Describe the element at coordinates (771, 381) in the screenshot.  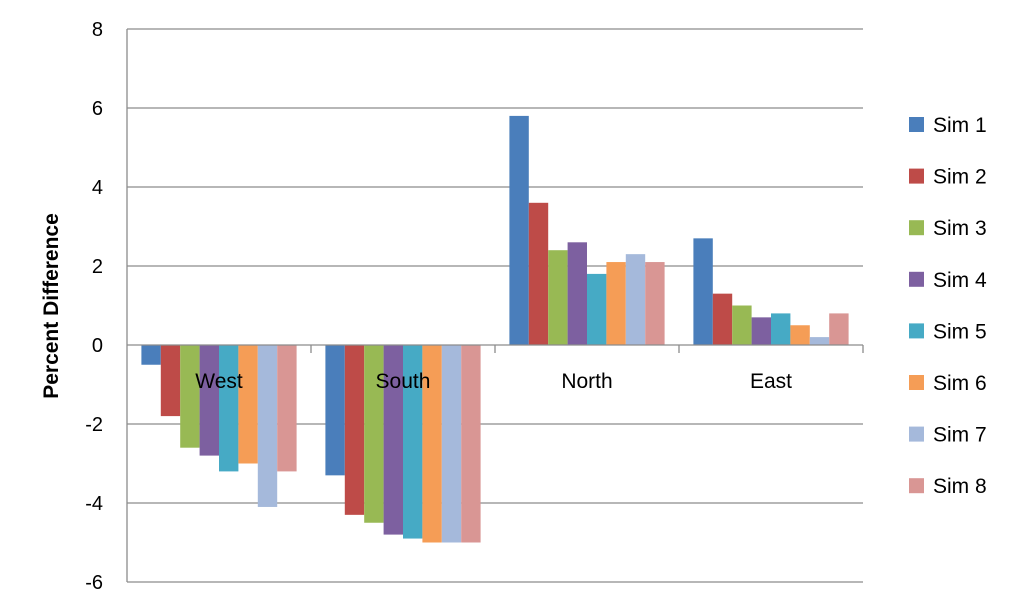
I see `category-label: East` at that location.